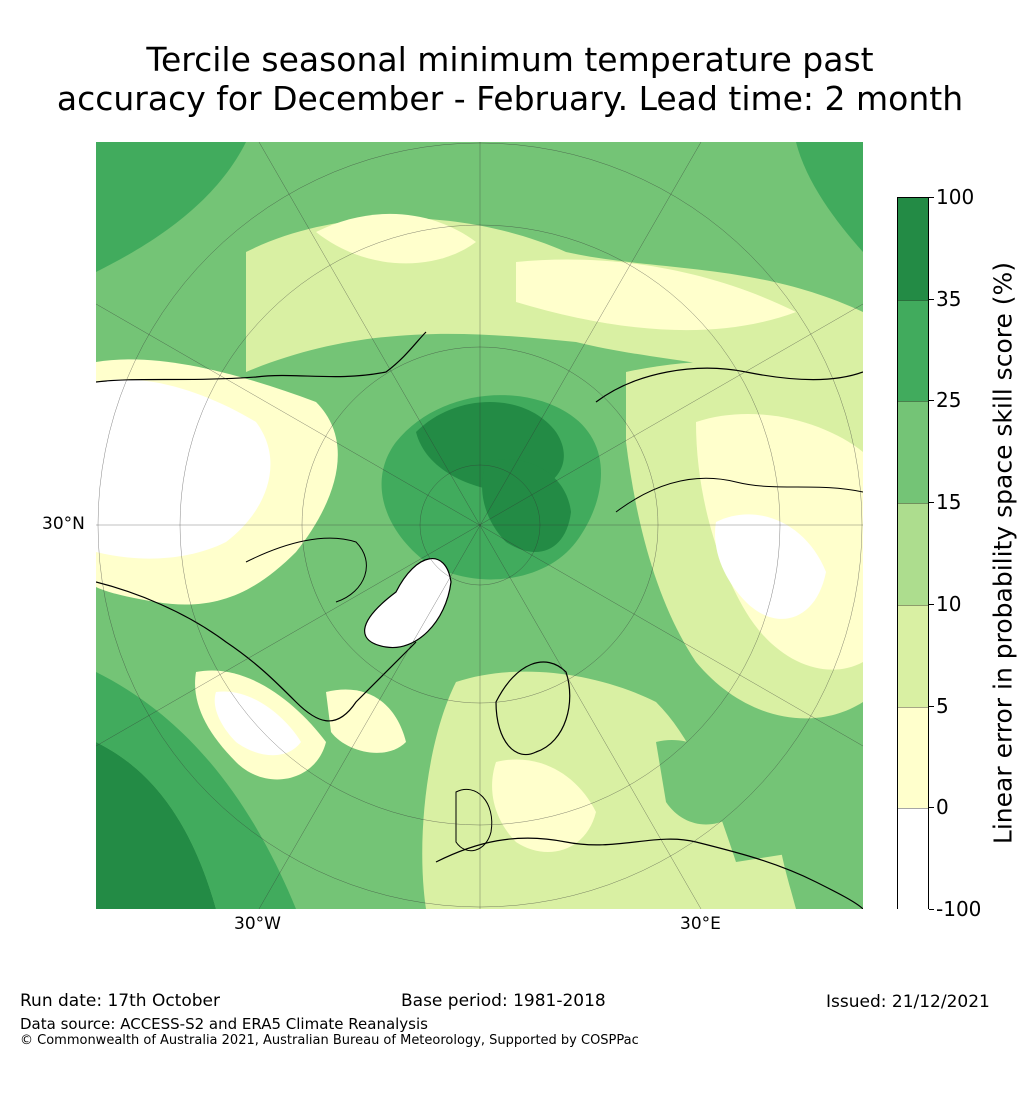  What do you see at coordinates (120, 1001) in the screenshot?
I see `run-date: Run date: 17th October` at bounding box center [120, 1001].